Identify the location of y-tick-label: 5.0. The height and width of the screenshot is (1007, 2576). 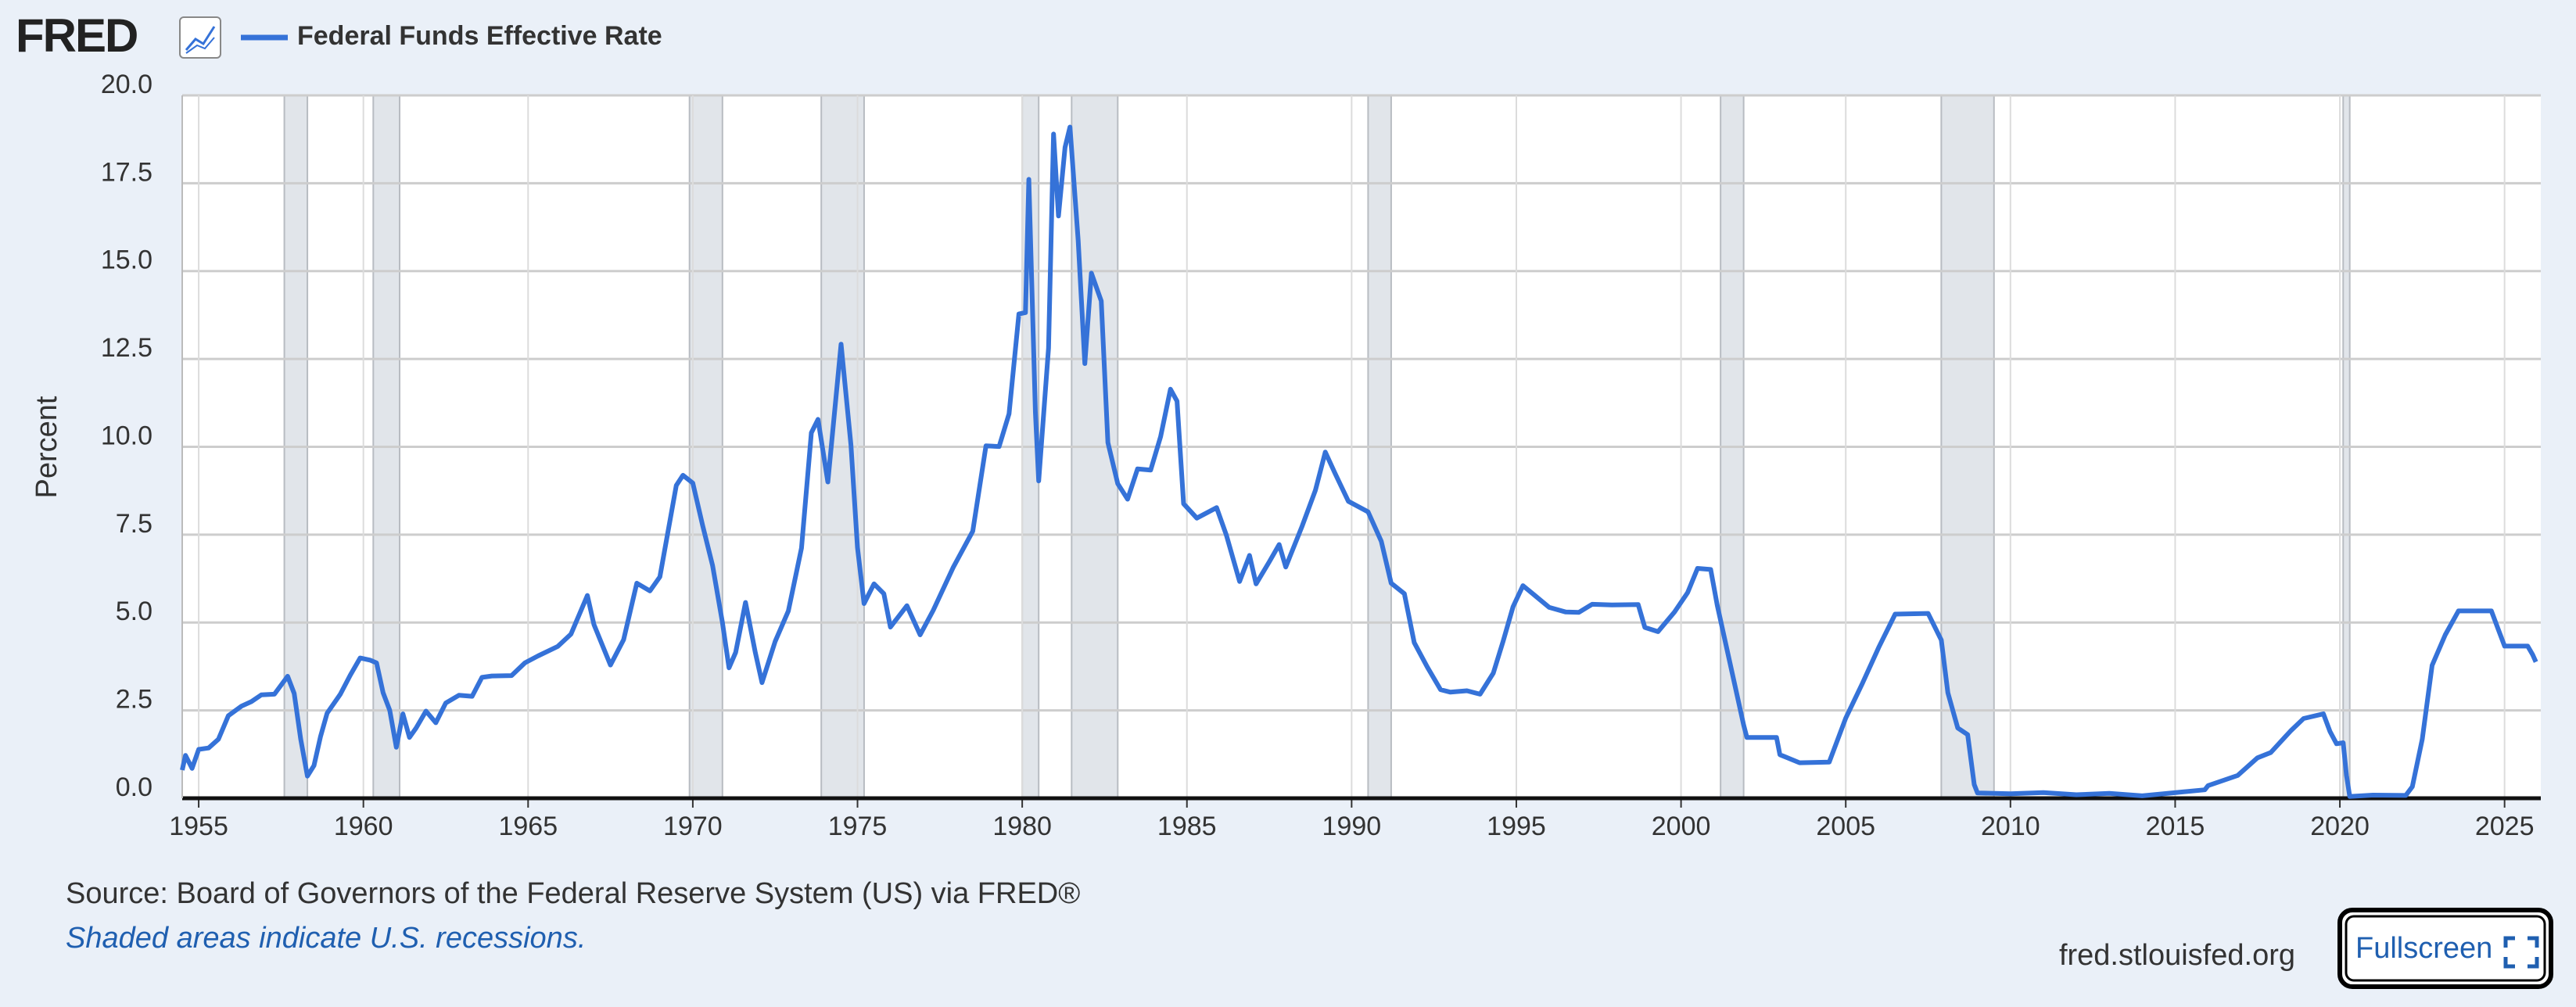
(134, 611).